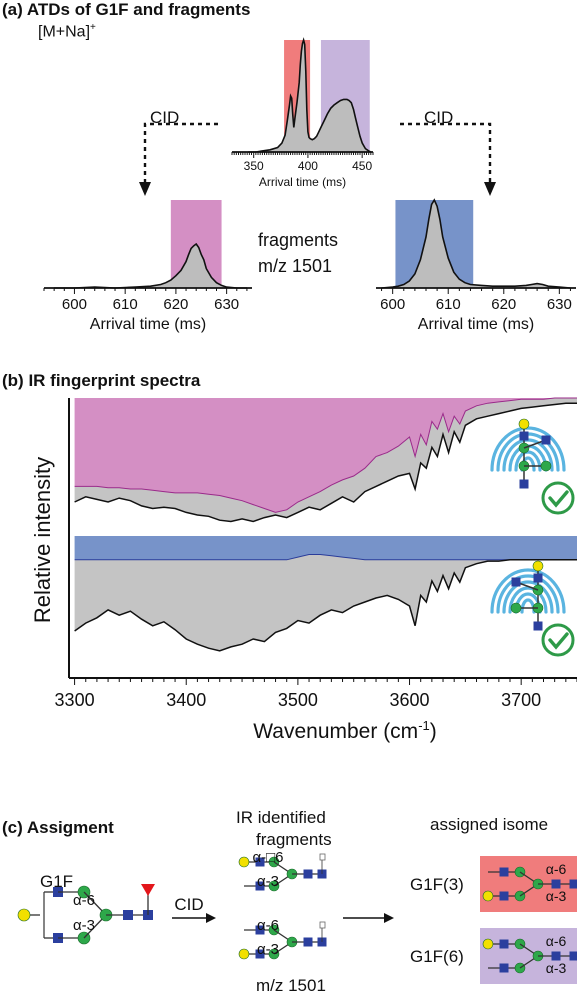 The image size is (577, 1001). What do you see at coordinates (295, 266) in the screenshot?
I see `fragments-mz-label: m/z 1501` at bounding box center [295, 266].